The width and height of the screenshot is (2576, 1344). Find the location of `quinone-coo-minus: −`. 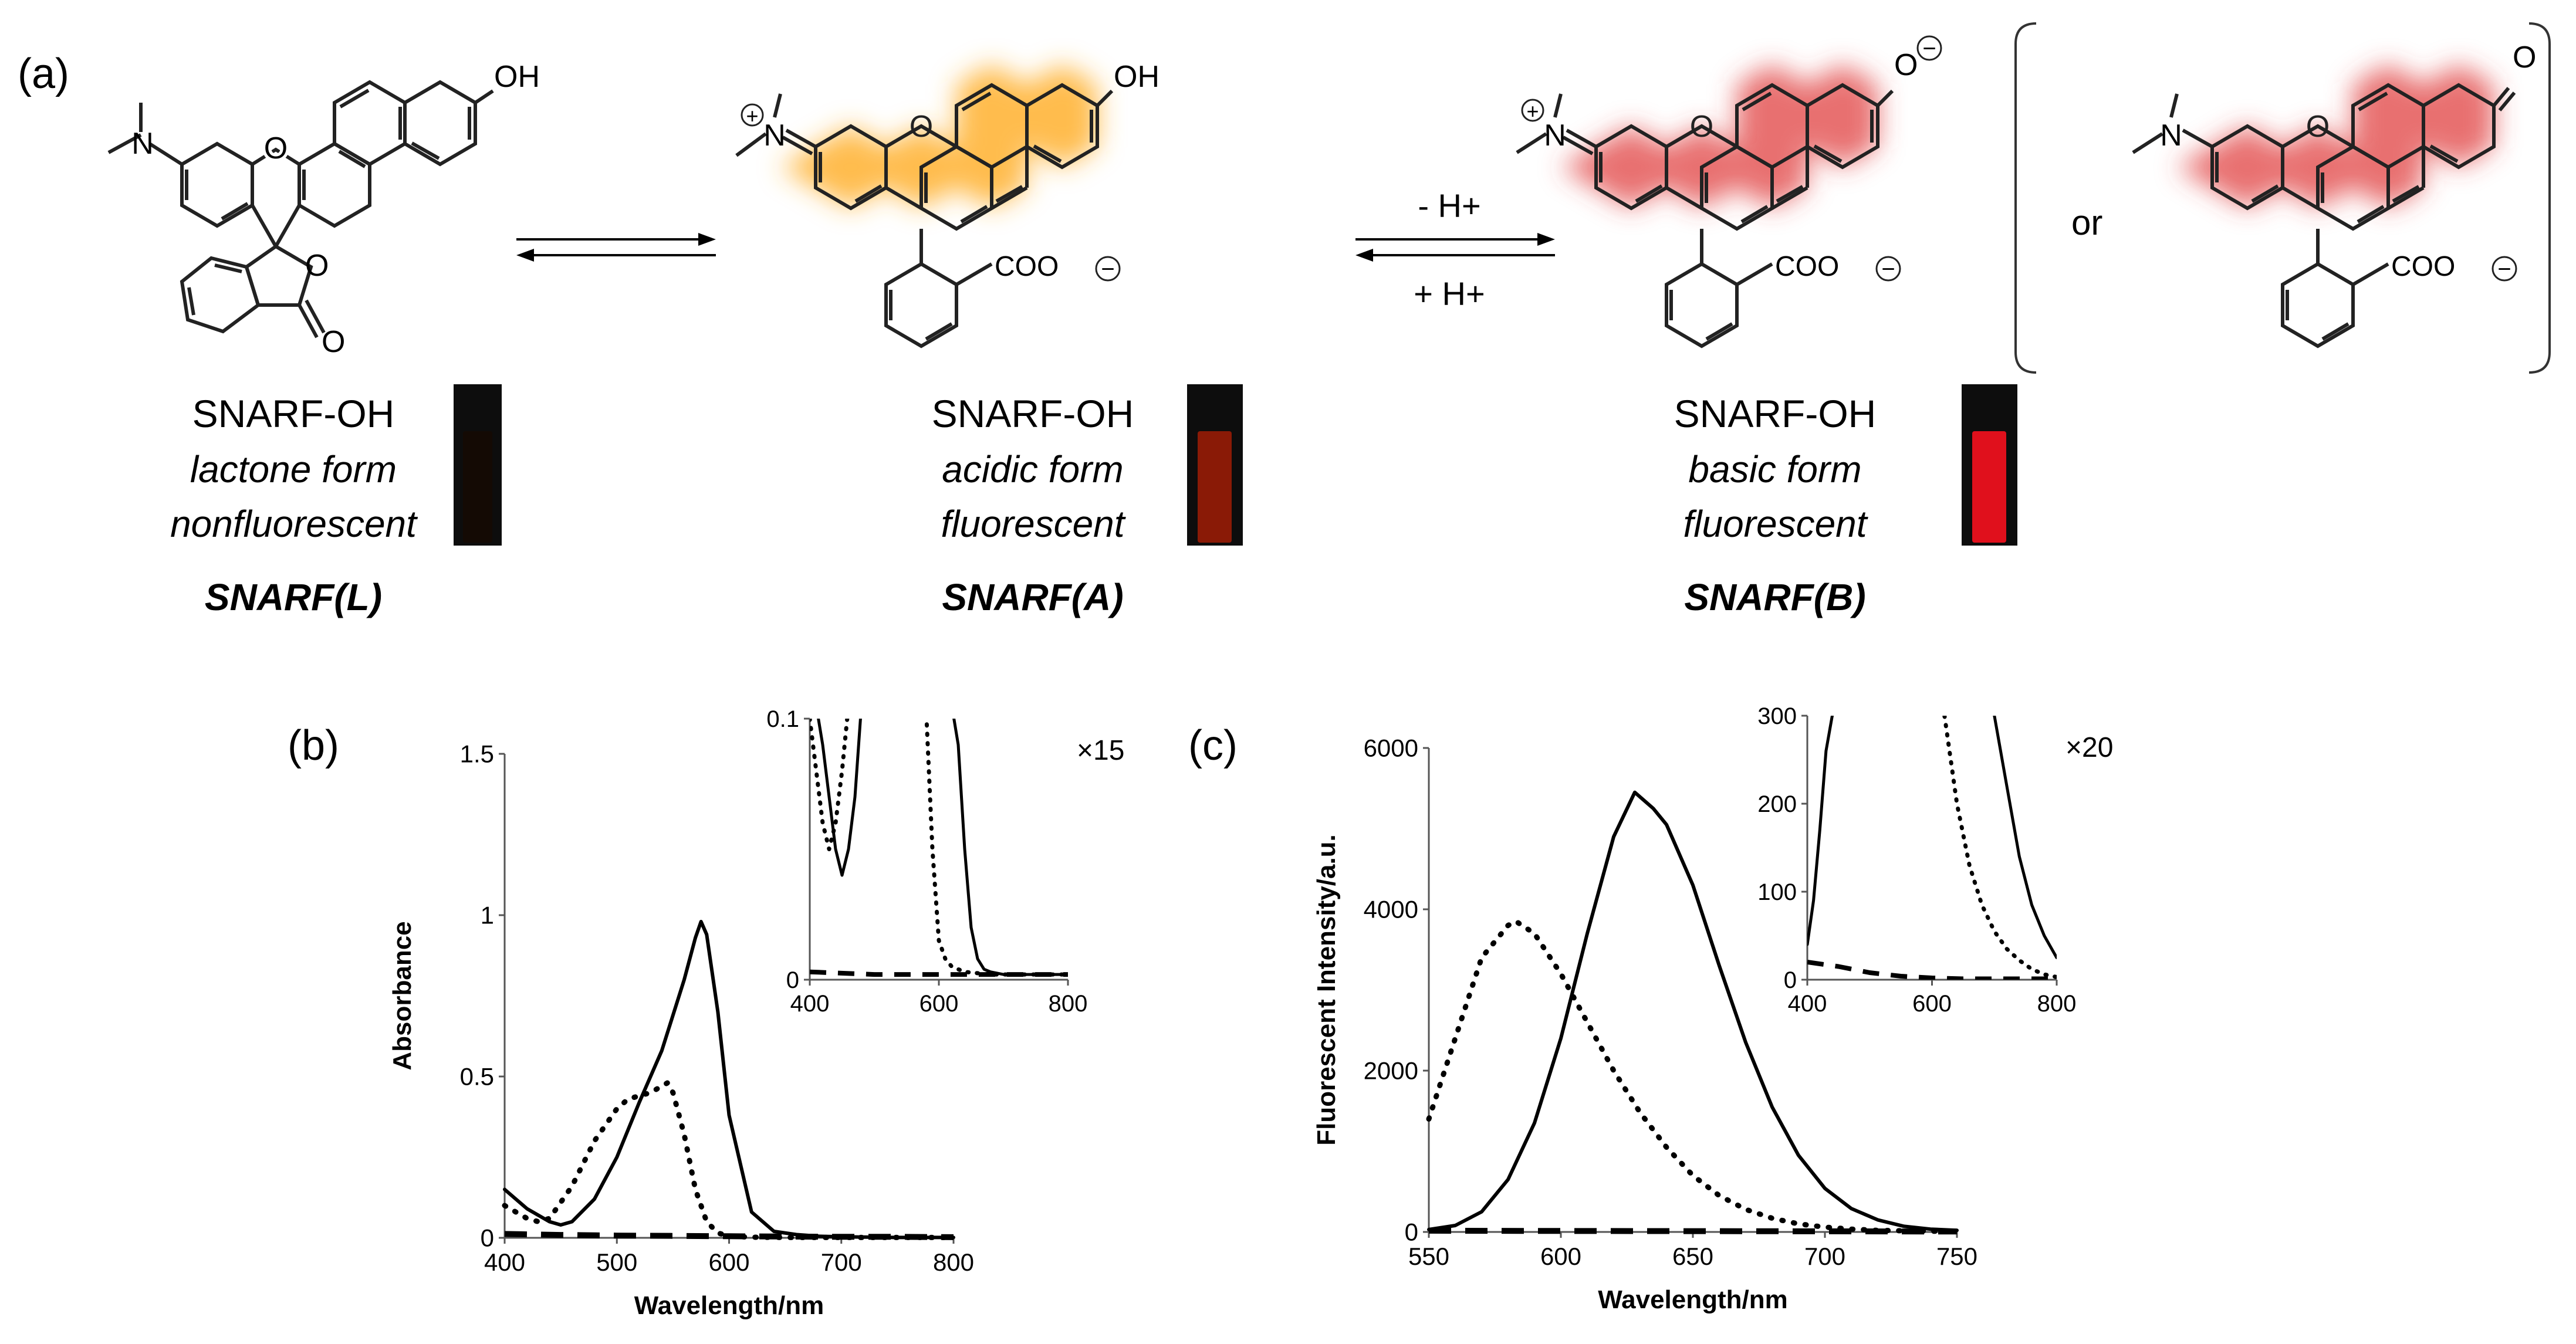

quinone-coo-minus: − is located at coordinates (2504, 269).